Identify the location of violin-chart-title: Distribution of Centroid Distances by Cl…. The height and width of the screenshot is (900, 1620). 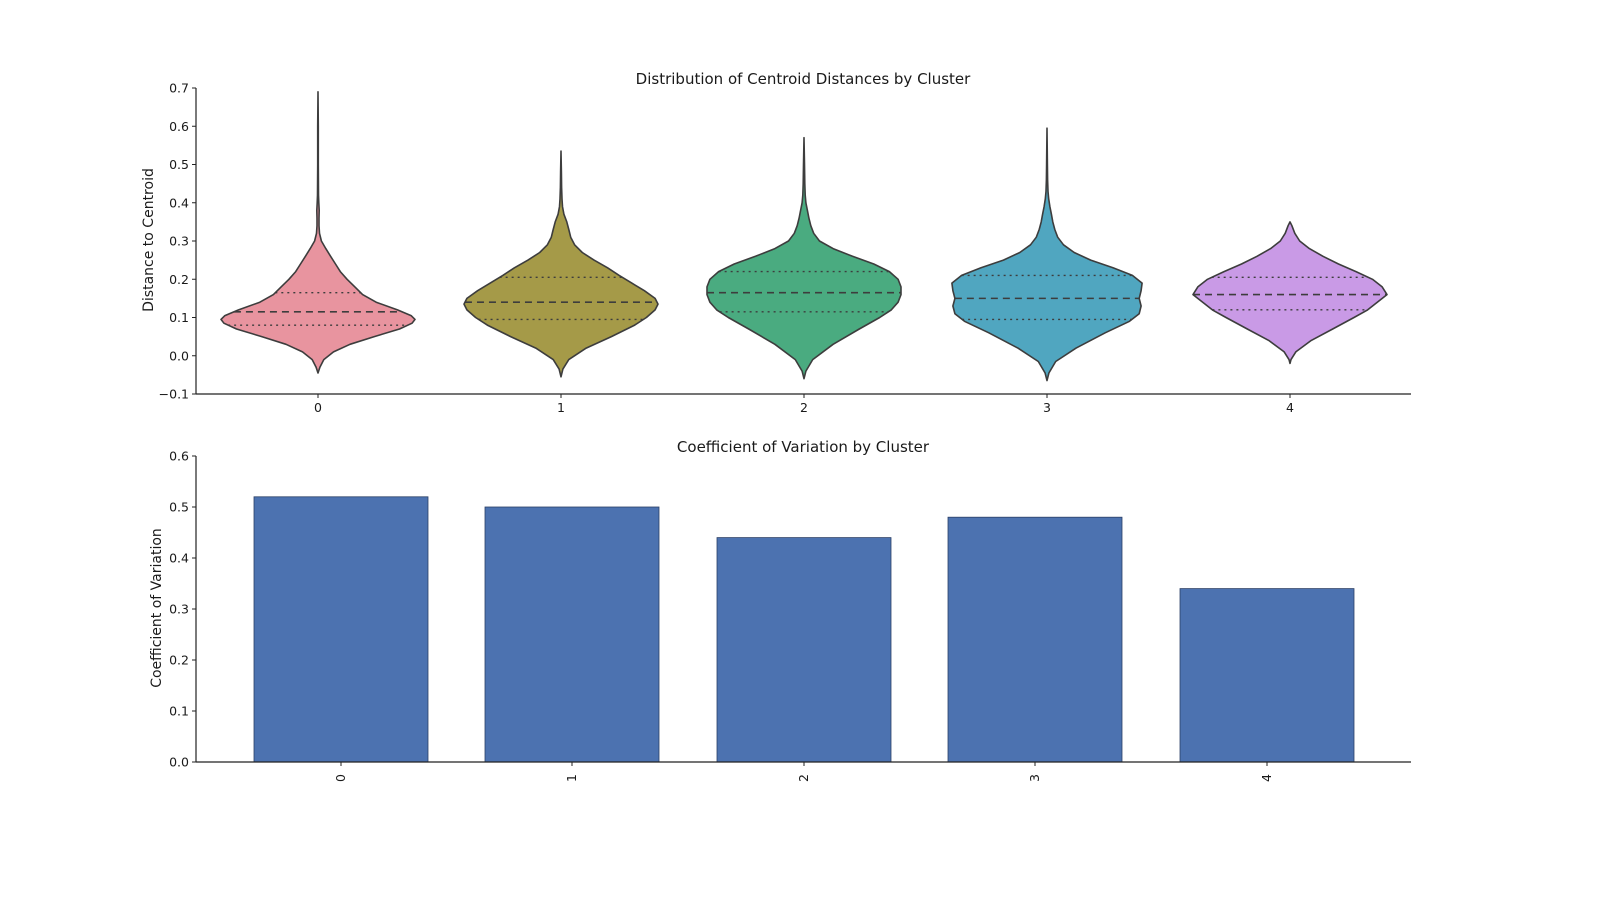
(803, 79).